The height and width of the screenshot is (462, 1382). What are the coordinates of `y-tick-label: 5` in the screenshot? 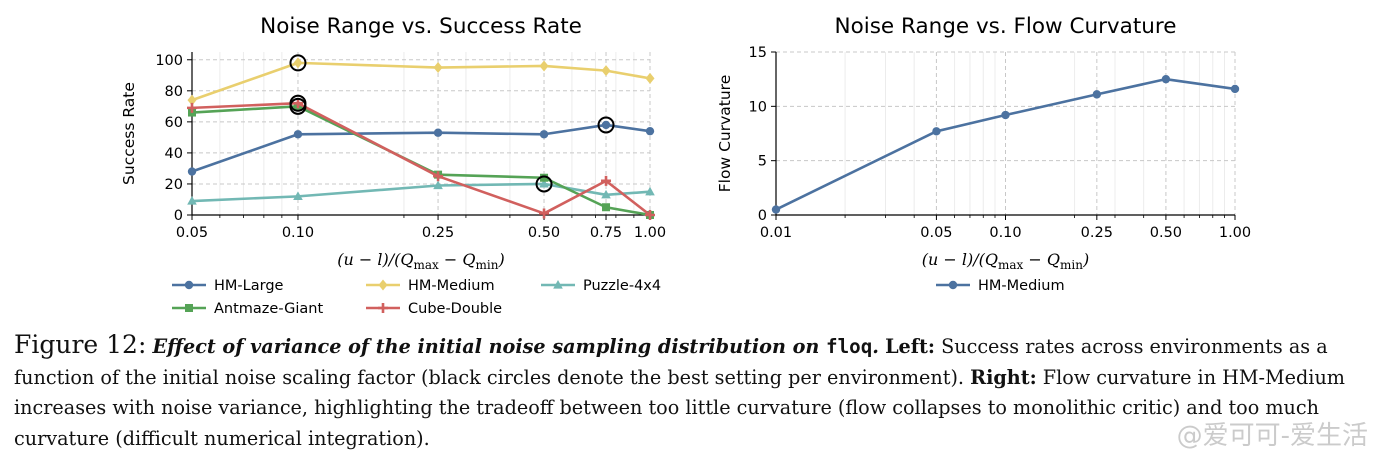 It's located at (762, 162).